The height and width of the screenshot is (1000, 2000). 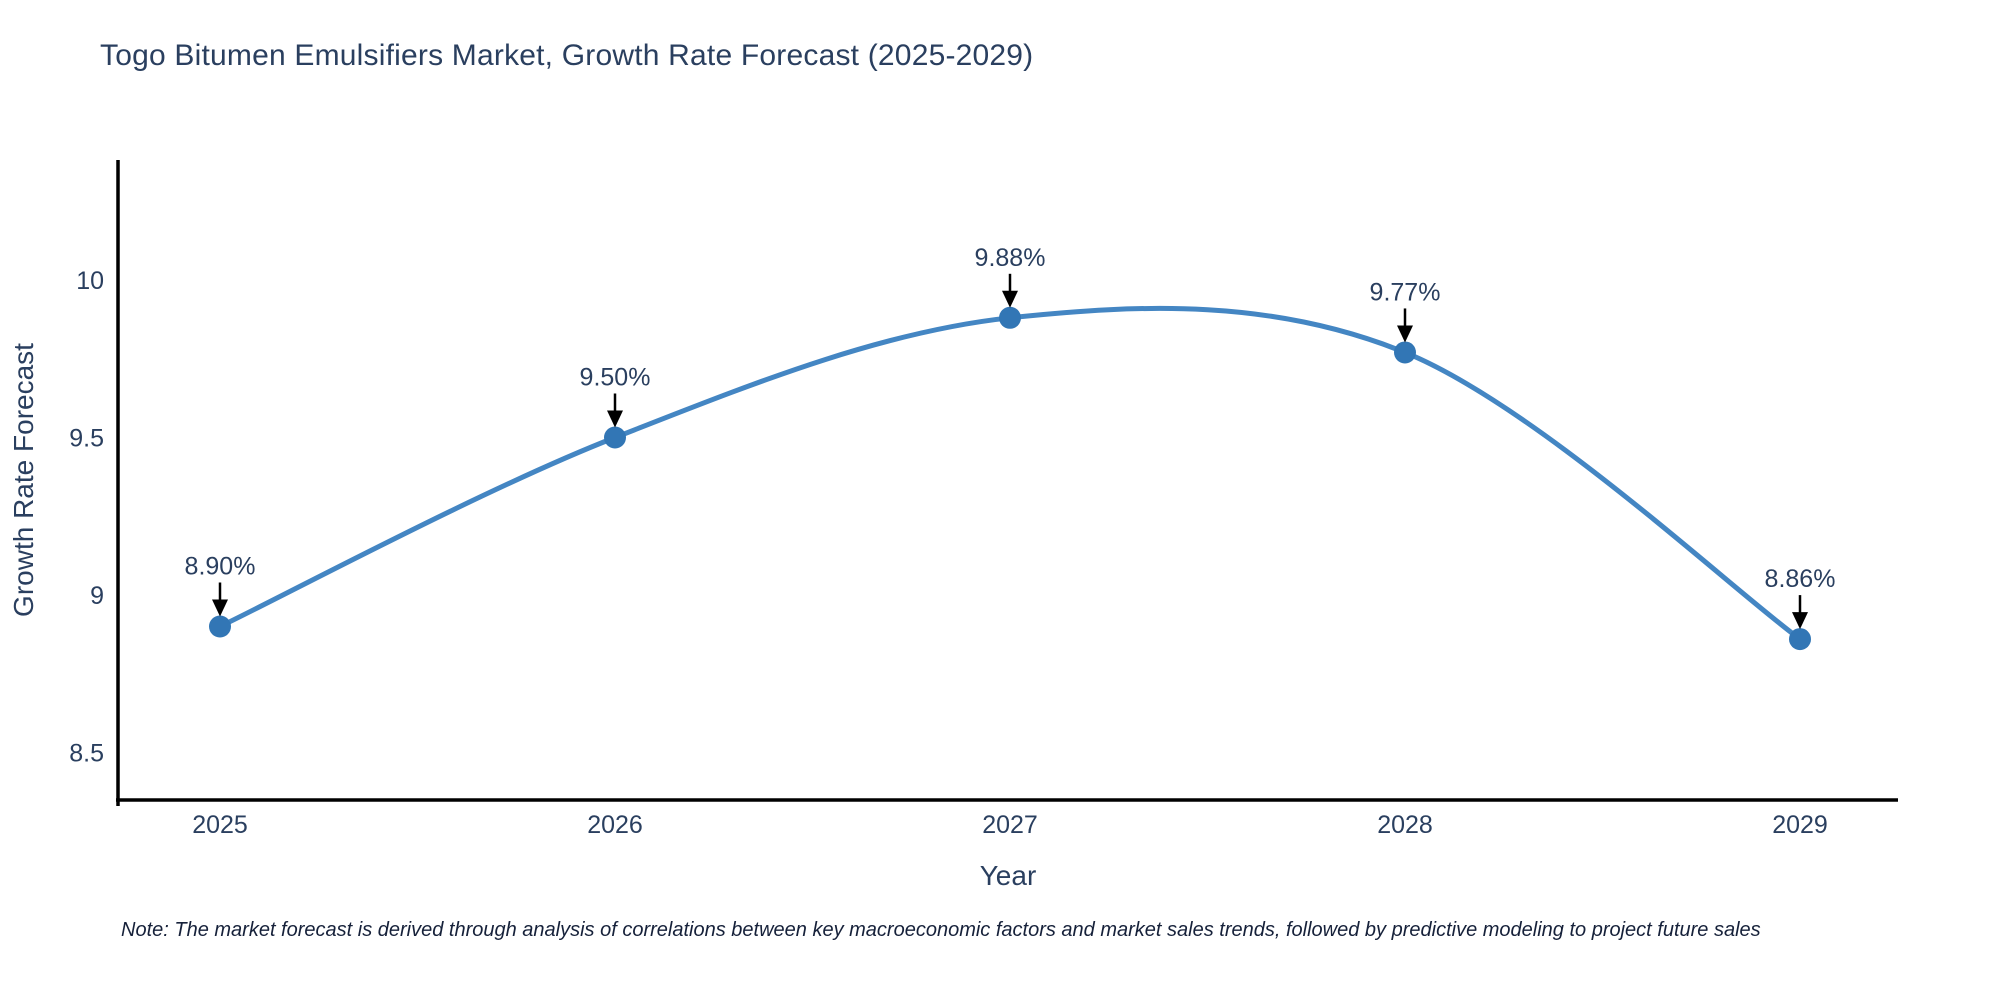 What do you see at coordinates (1010, 825) in the screenshot?
I see `x-tick-label: 2027` at bounding box center [1010, 825].